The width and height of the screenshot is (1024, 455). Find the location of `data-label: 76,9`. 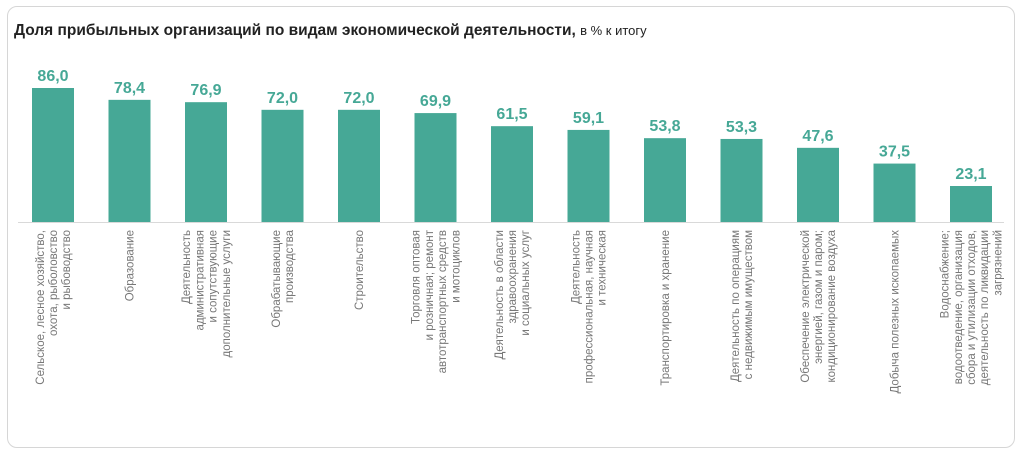

data-label: 76,9 is located at coordinates (205, 90).